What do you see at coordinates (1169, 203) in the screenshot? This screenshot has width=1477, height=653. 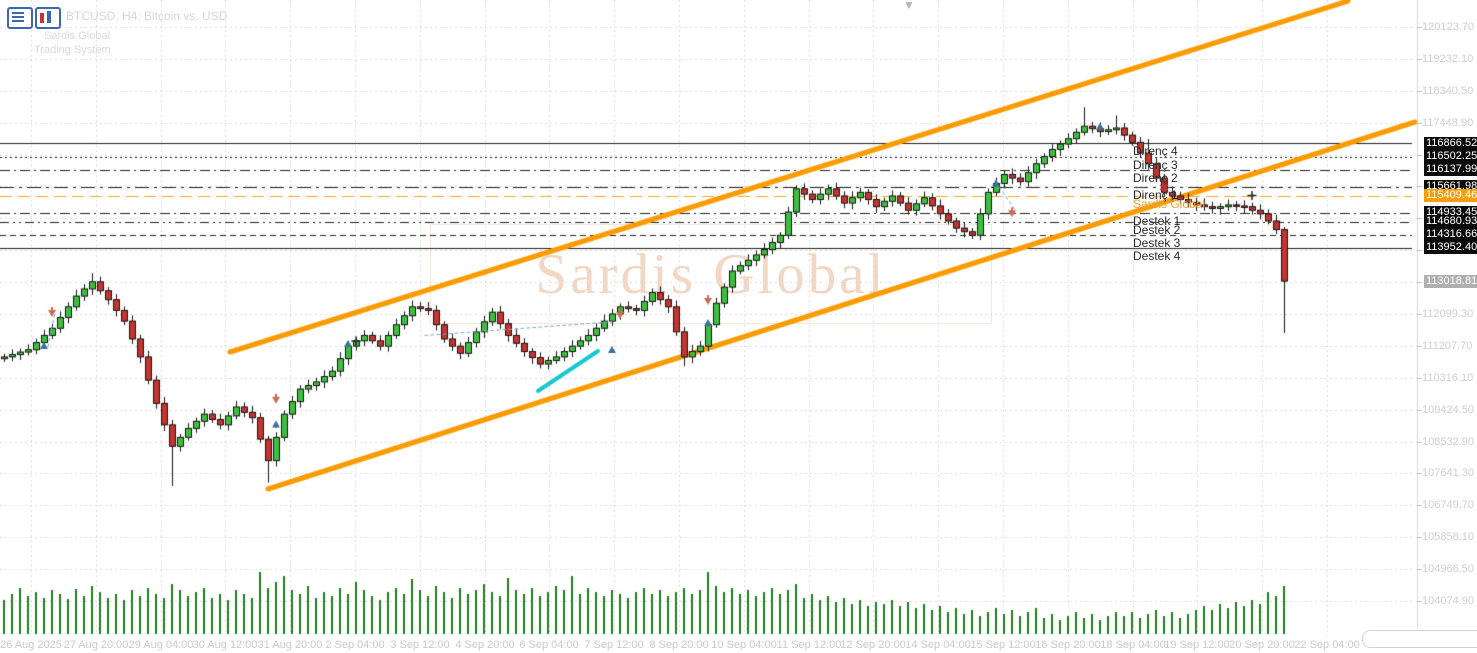 I see `level-label-sardis-global: Sardis Global` at bounding box center [1169, 203].